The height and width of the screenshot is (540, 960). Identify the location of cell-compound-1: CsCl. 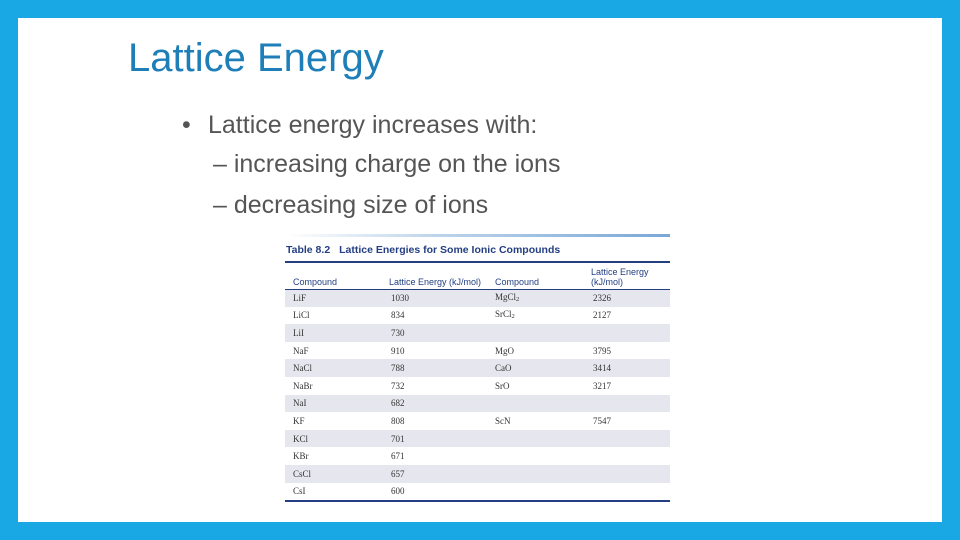
(333, 473).